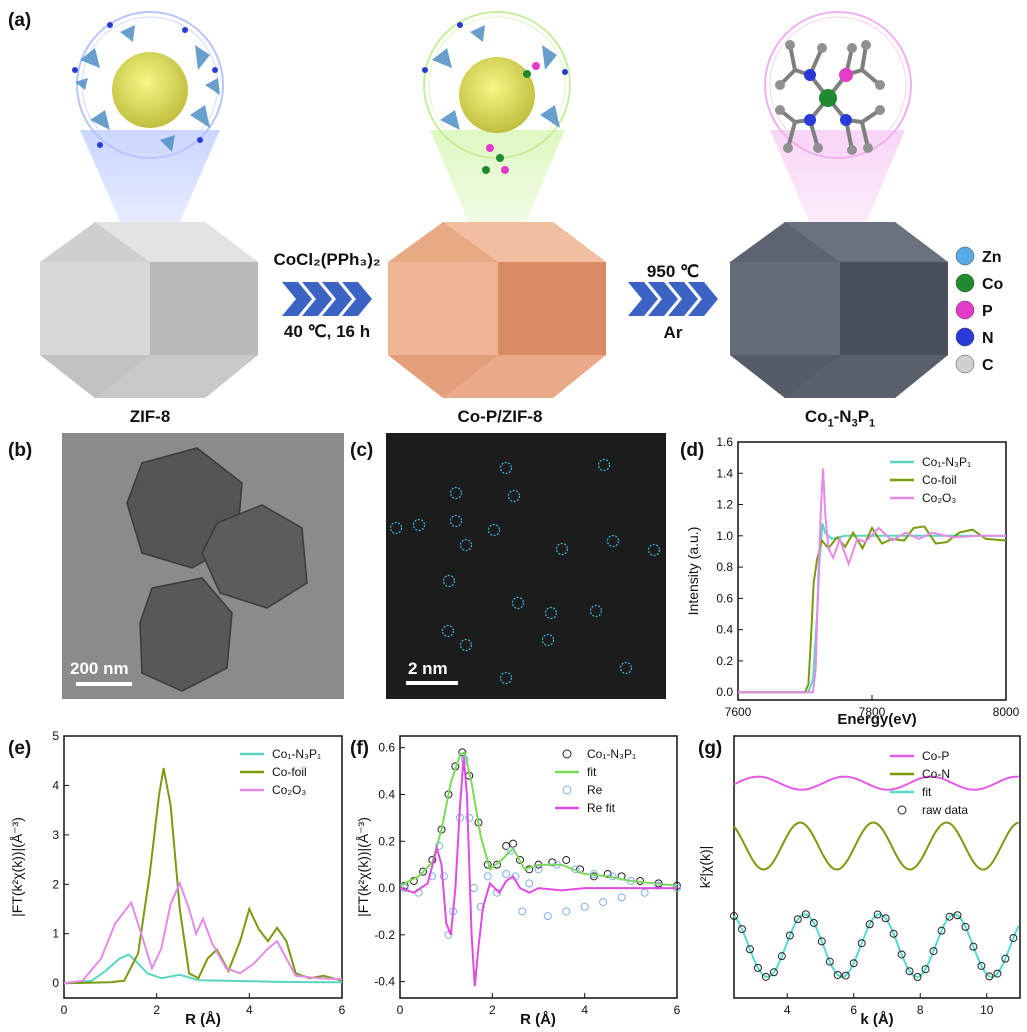  Describe the element at coordinates (20, 20) in the screenshot. I see `panel-label-a: (a)` at that location.